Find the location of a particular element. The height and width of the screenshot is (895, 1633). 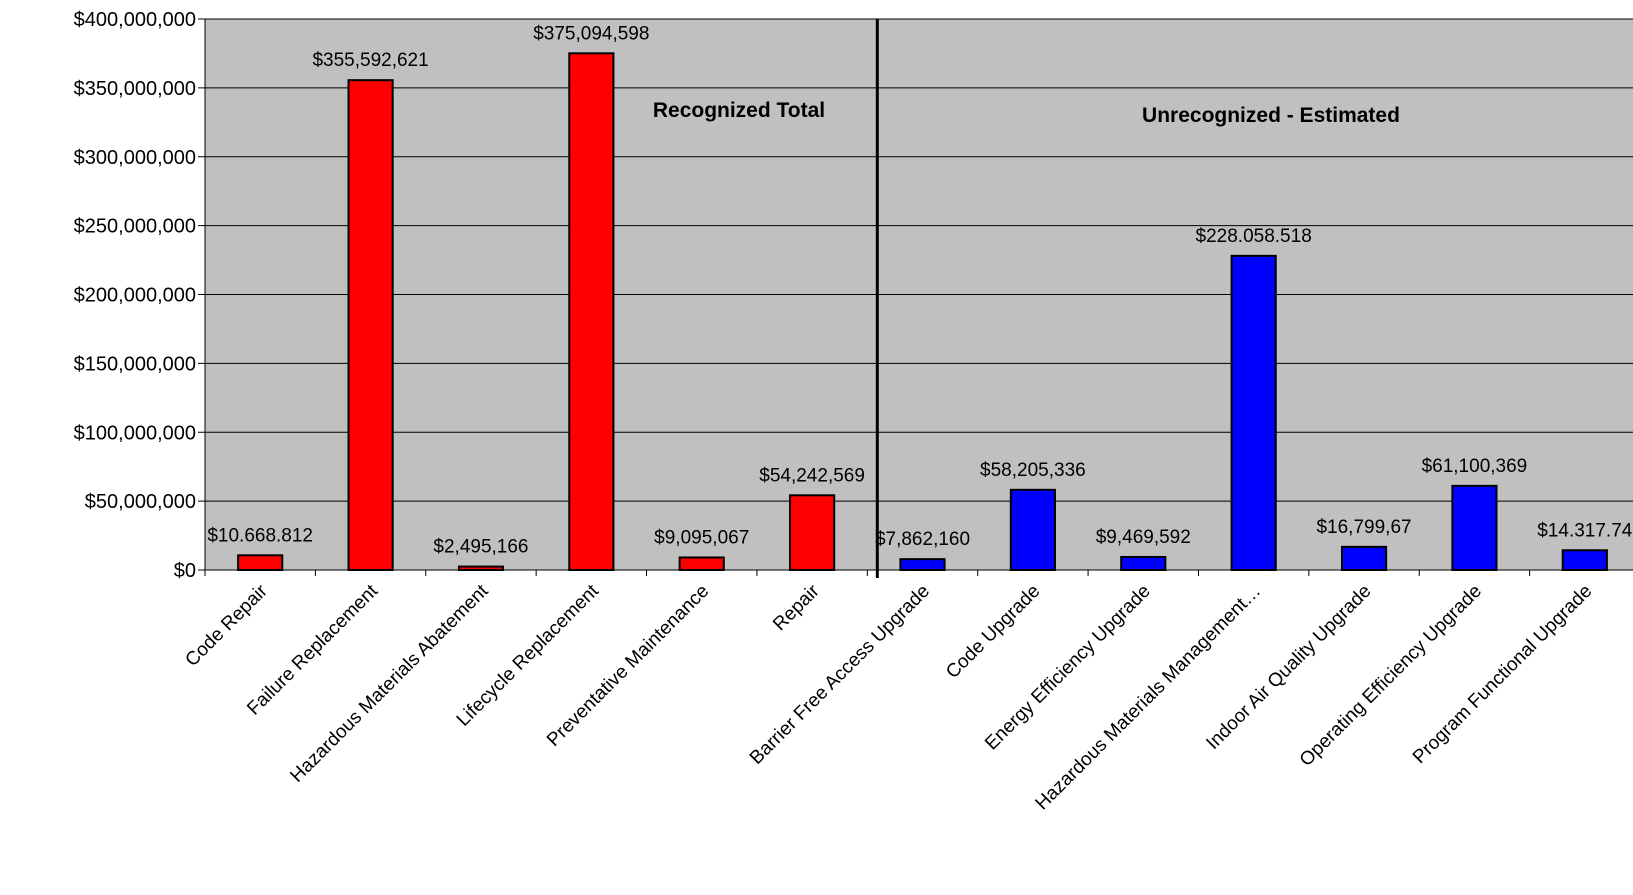

y-tick-label: $250,000,000 is located at coordinates (135, 227).